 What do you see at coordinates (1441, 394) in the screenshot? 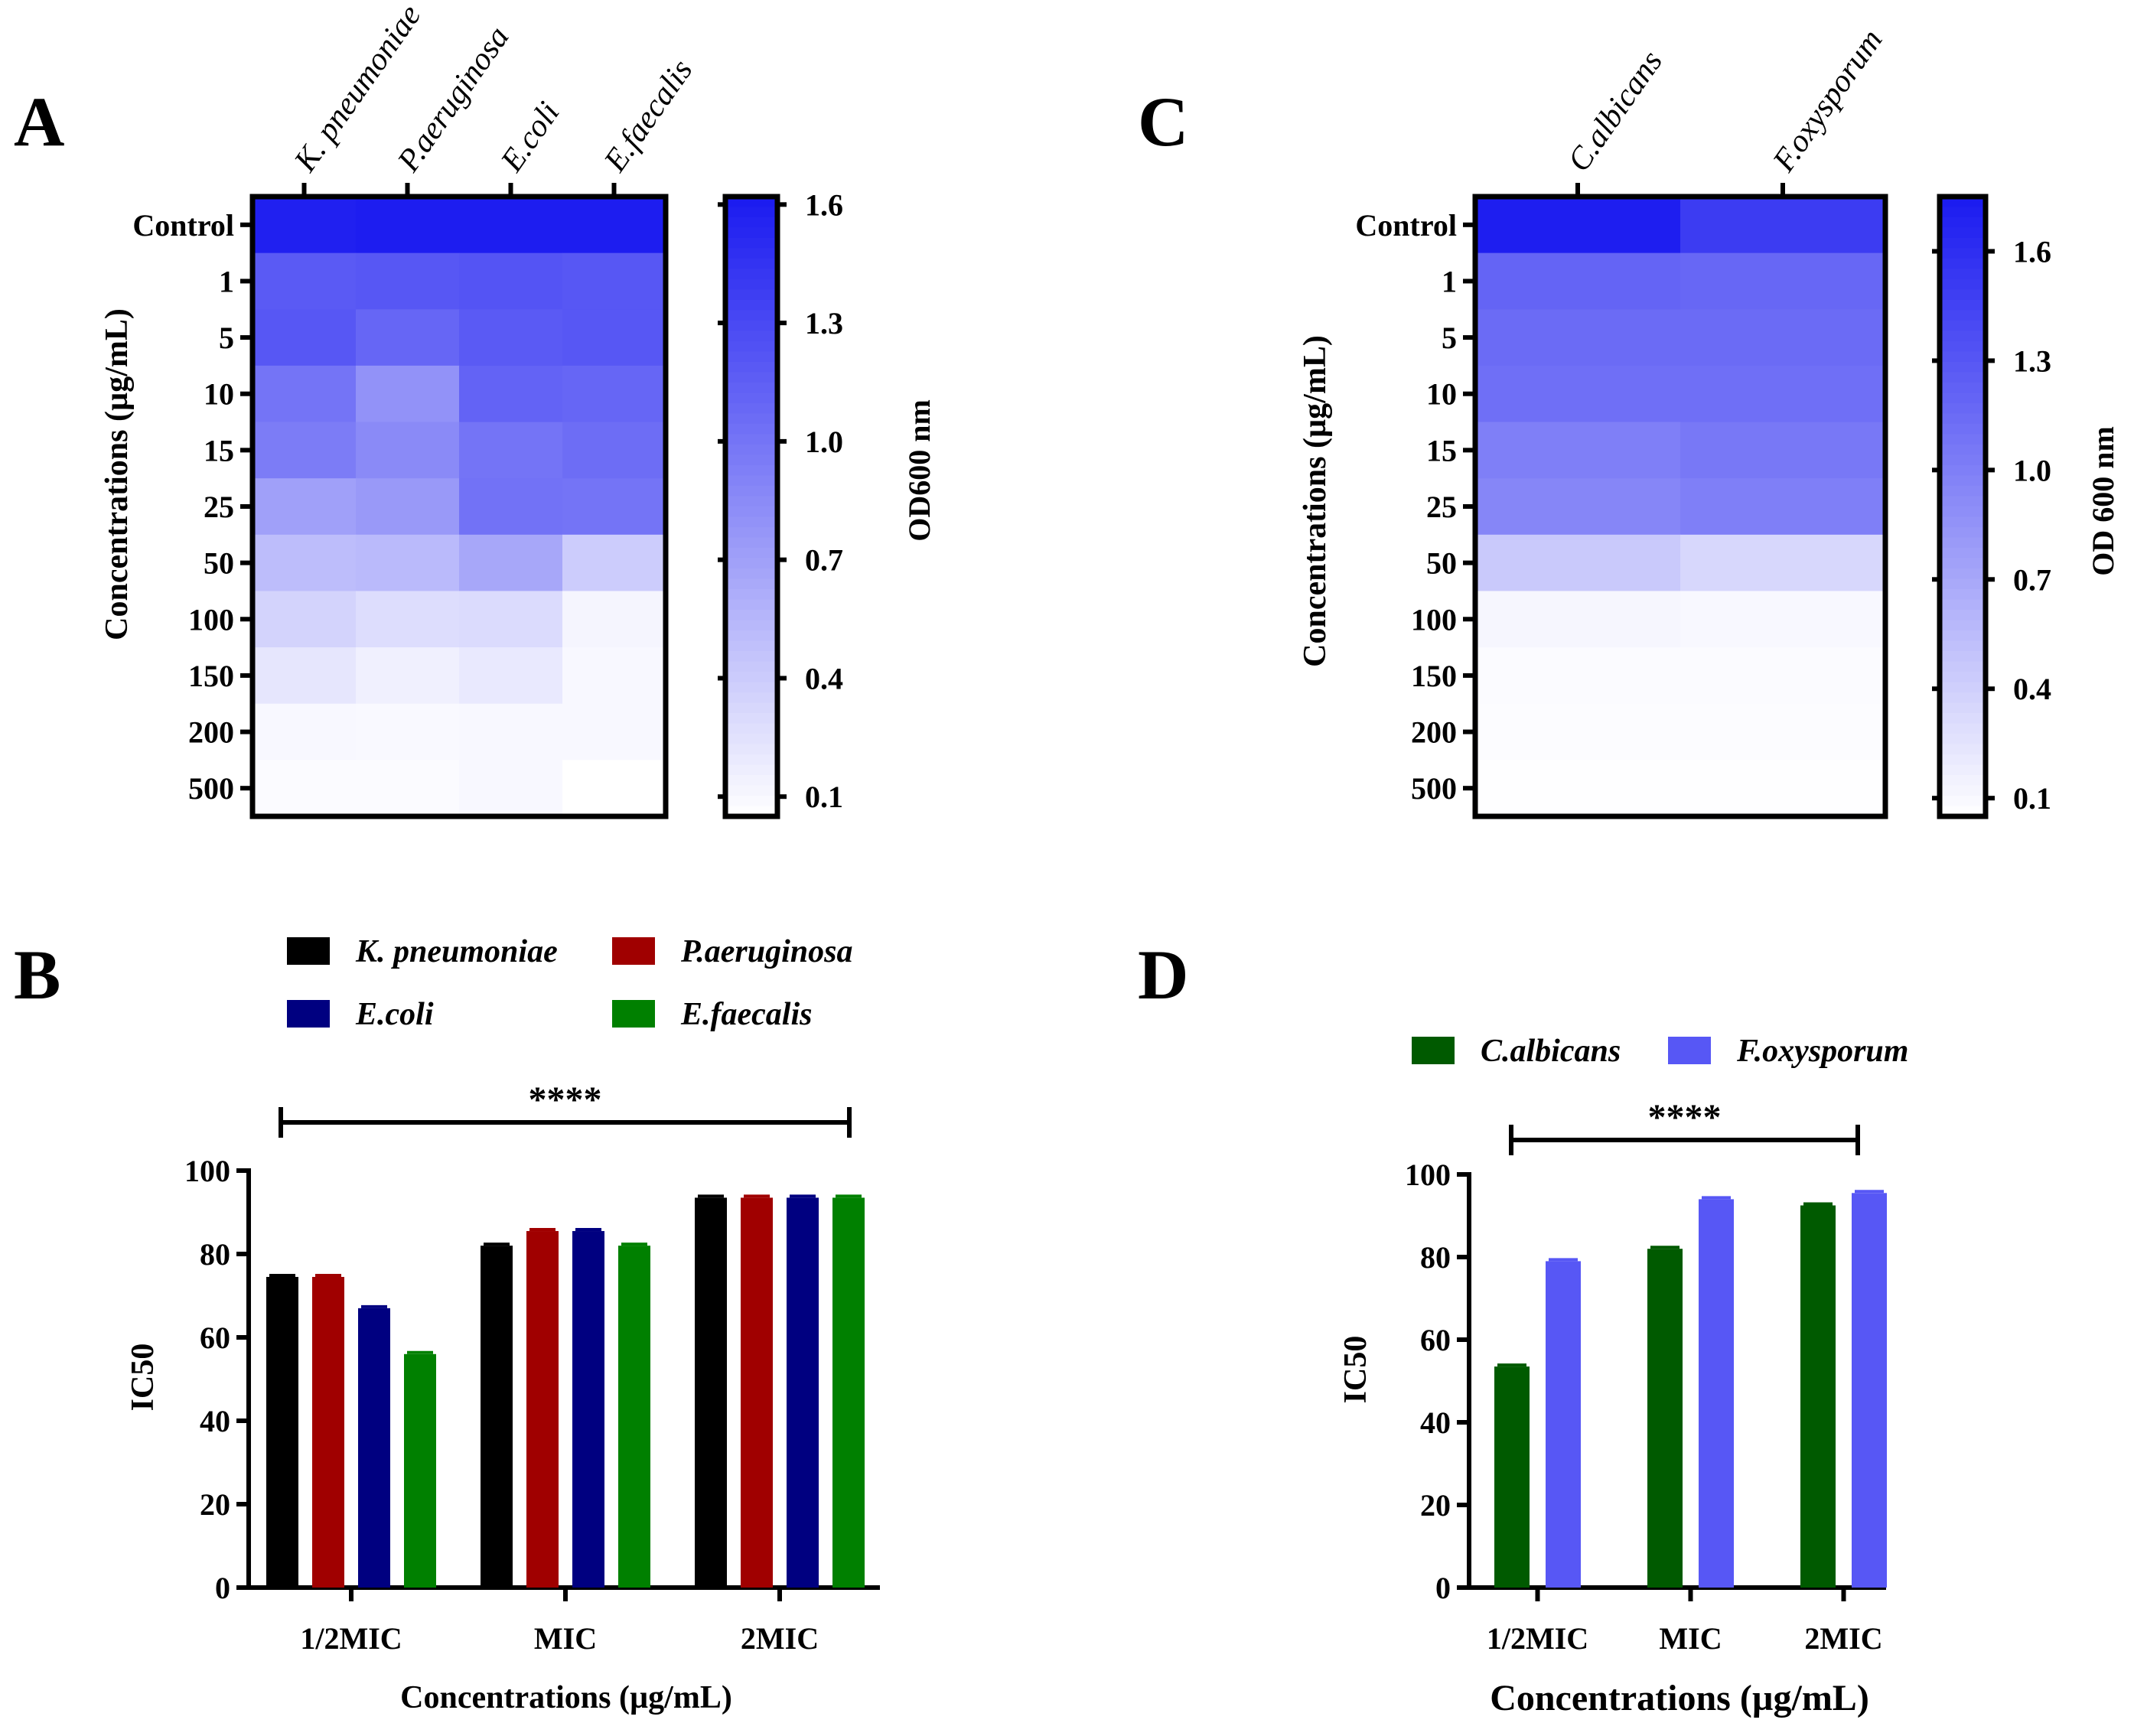
I see `row-label-10: 10` at bounding box center [1441, 394].